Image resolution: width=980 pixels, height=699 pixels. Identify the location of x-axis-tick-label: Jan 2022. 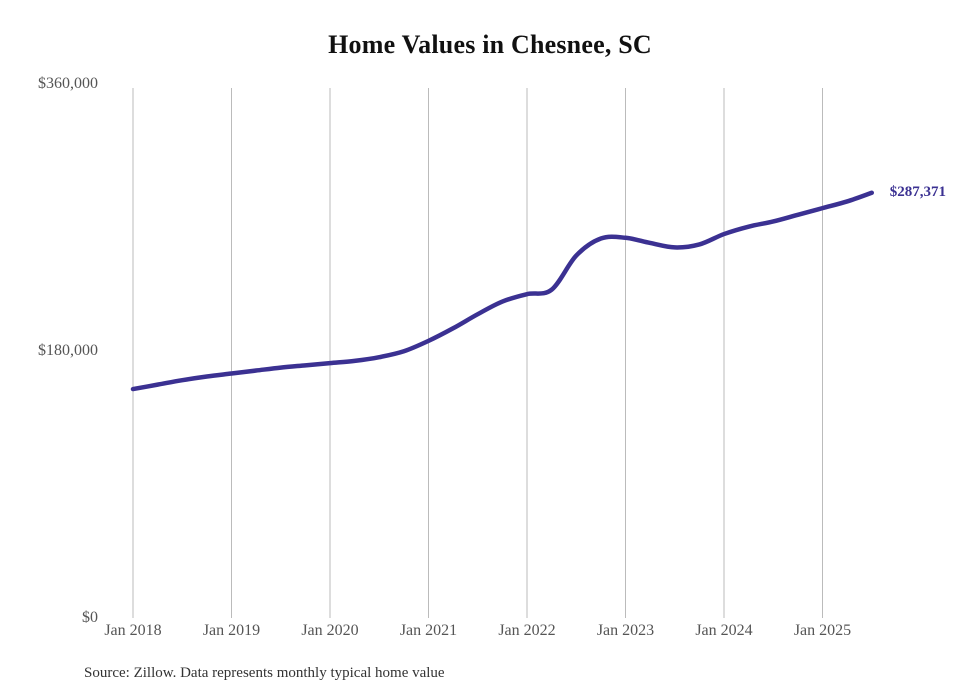
(527, 630).